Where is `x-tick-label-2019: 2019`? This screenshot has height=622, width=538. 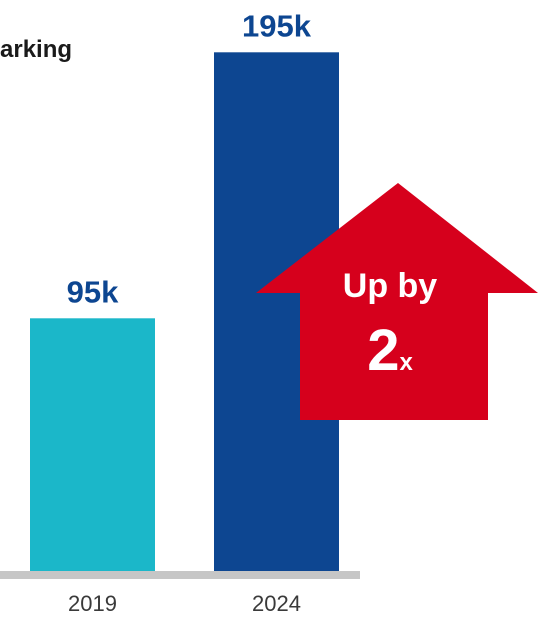
x-tick-label-2019: 2019 is located at coordinates (92, 603).